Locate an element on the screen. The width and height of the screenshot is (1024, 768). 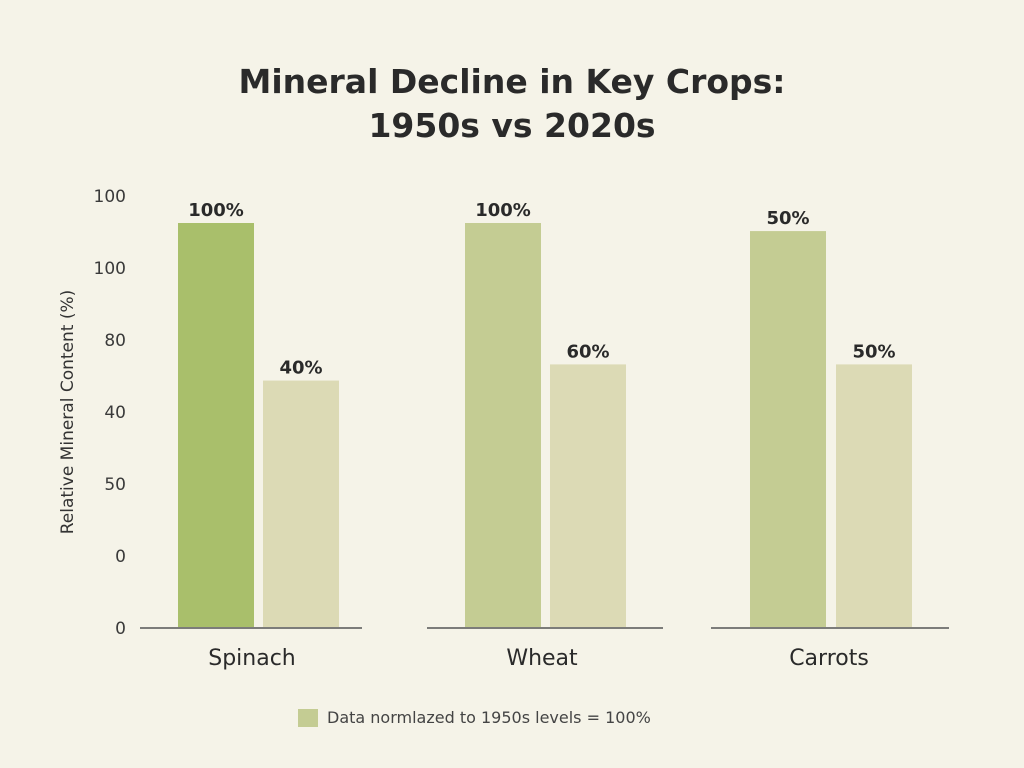
bar-carrots-1950s is located at coordinates (788, 429).